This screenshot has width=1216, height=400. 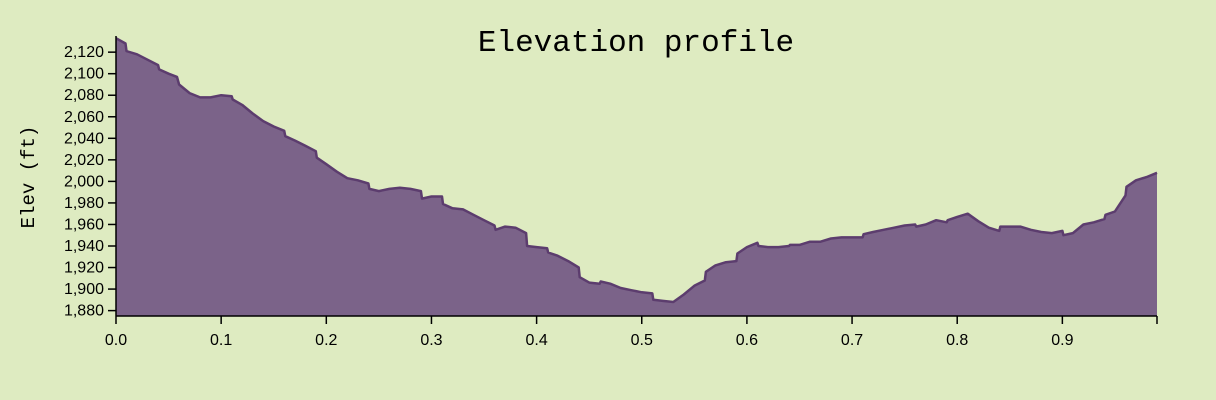 What do you see at coordinates (1062, 340) in the screenshot?
I see `x-tick-label: 0.9` at bounding box center [1062, 340].